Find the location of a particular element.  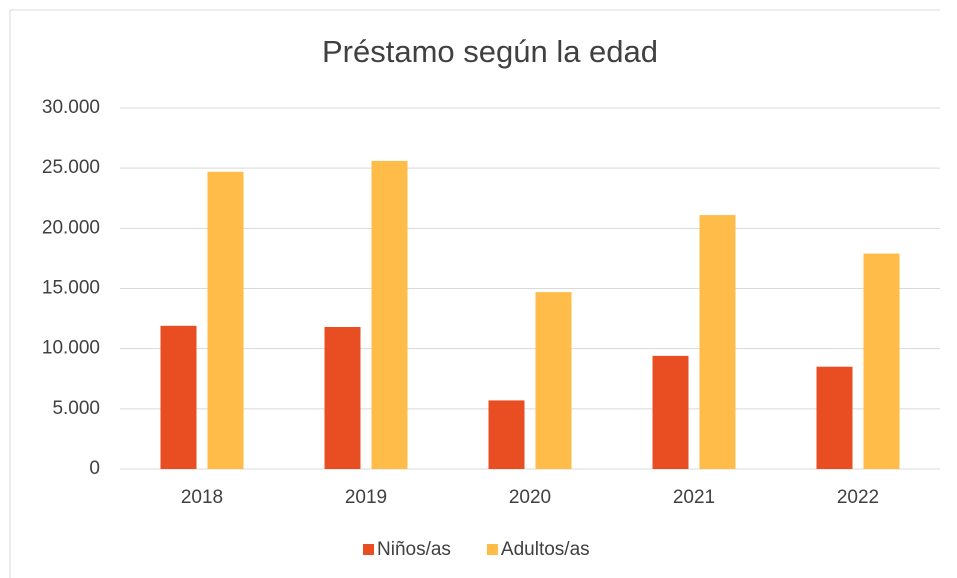

legend-label: Niños/as is located at coordinates (414, 549).